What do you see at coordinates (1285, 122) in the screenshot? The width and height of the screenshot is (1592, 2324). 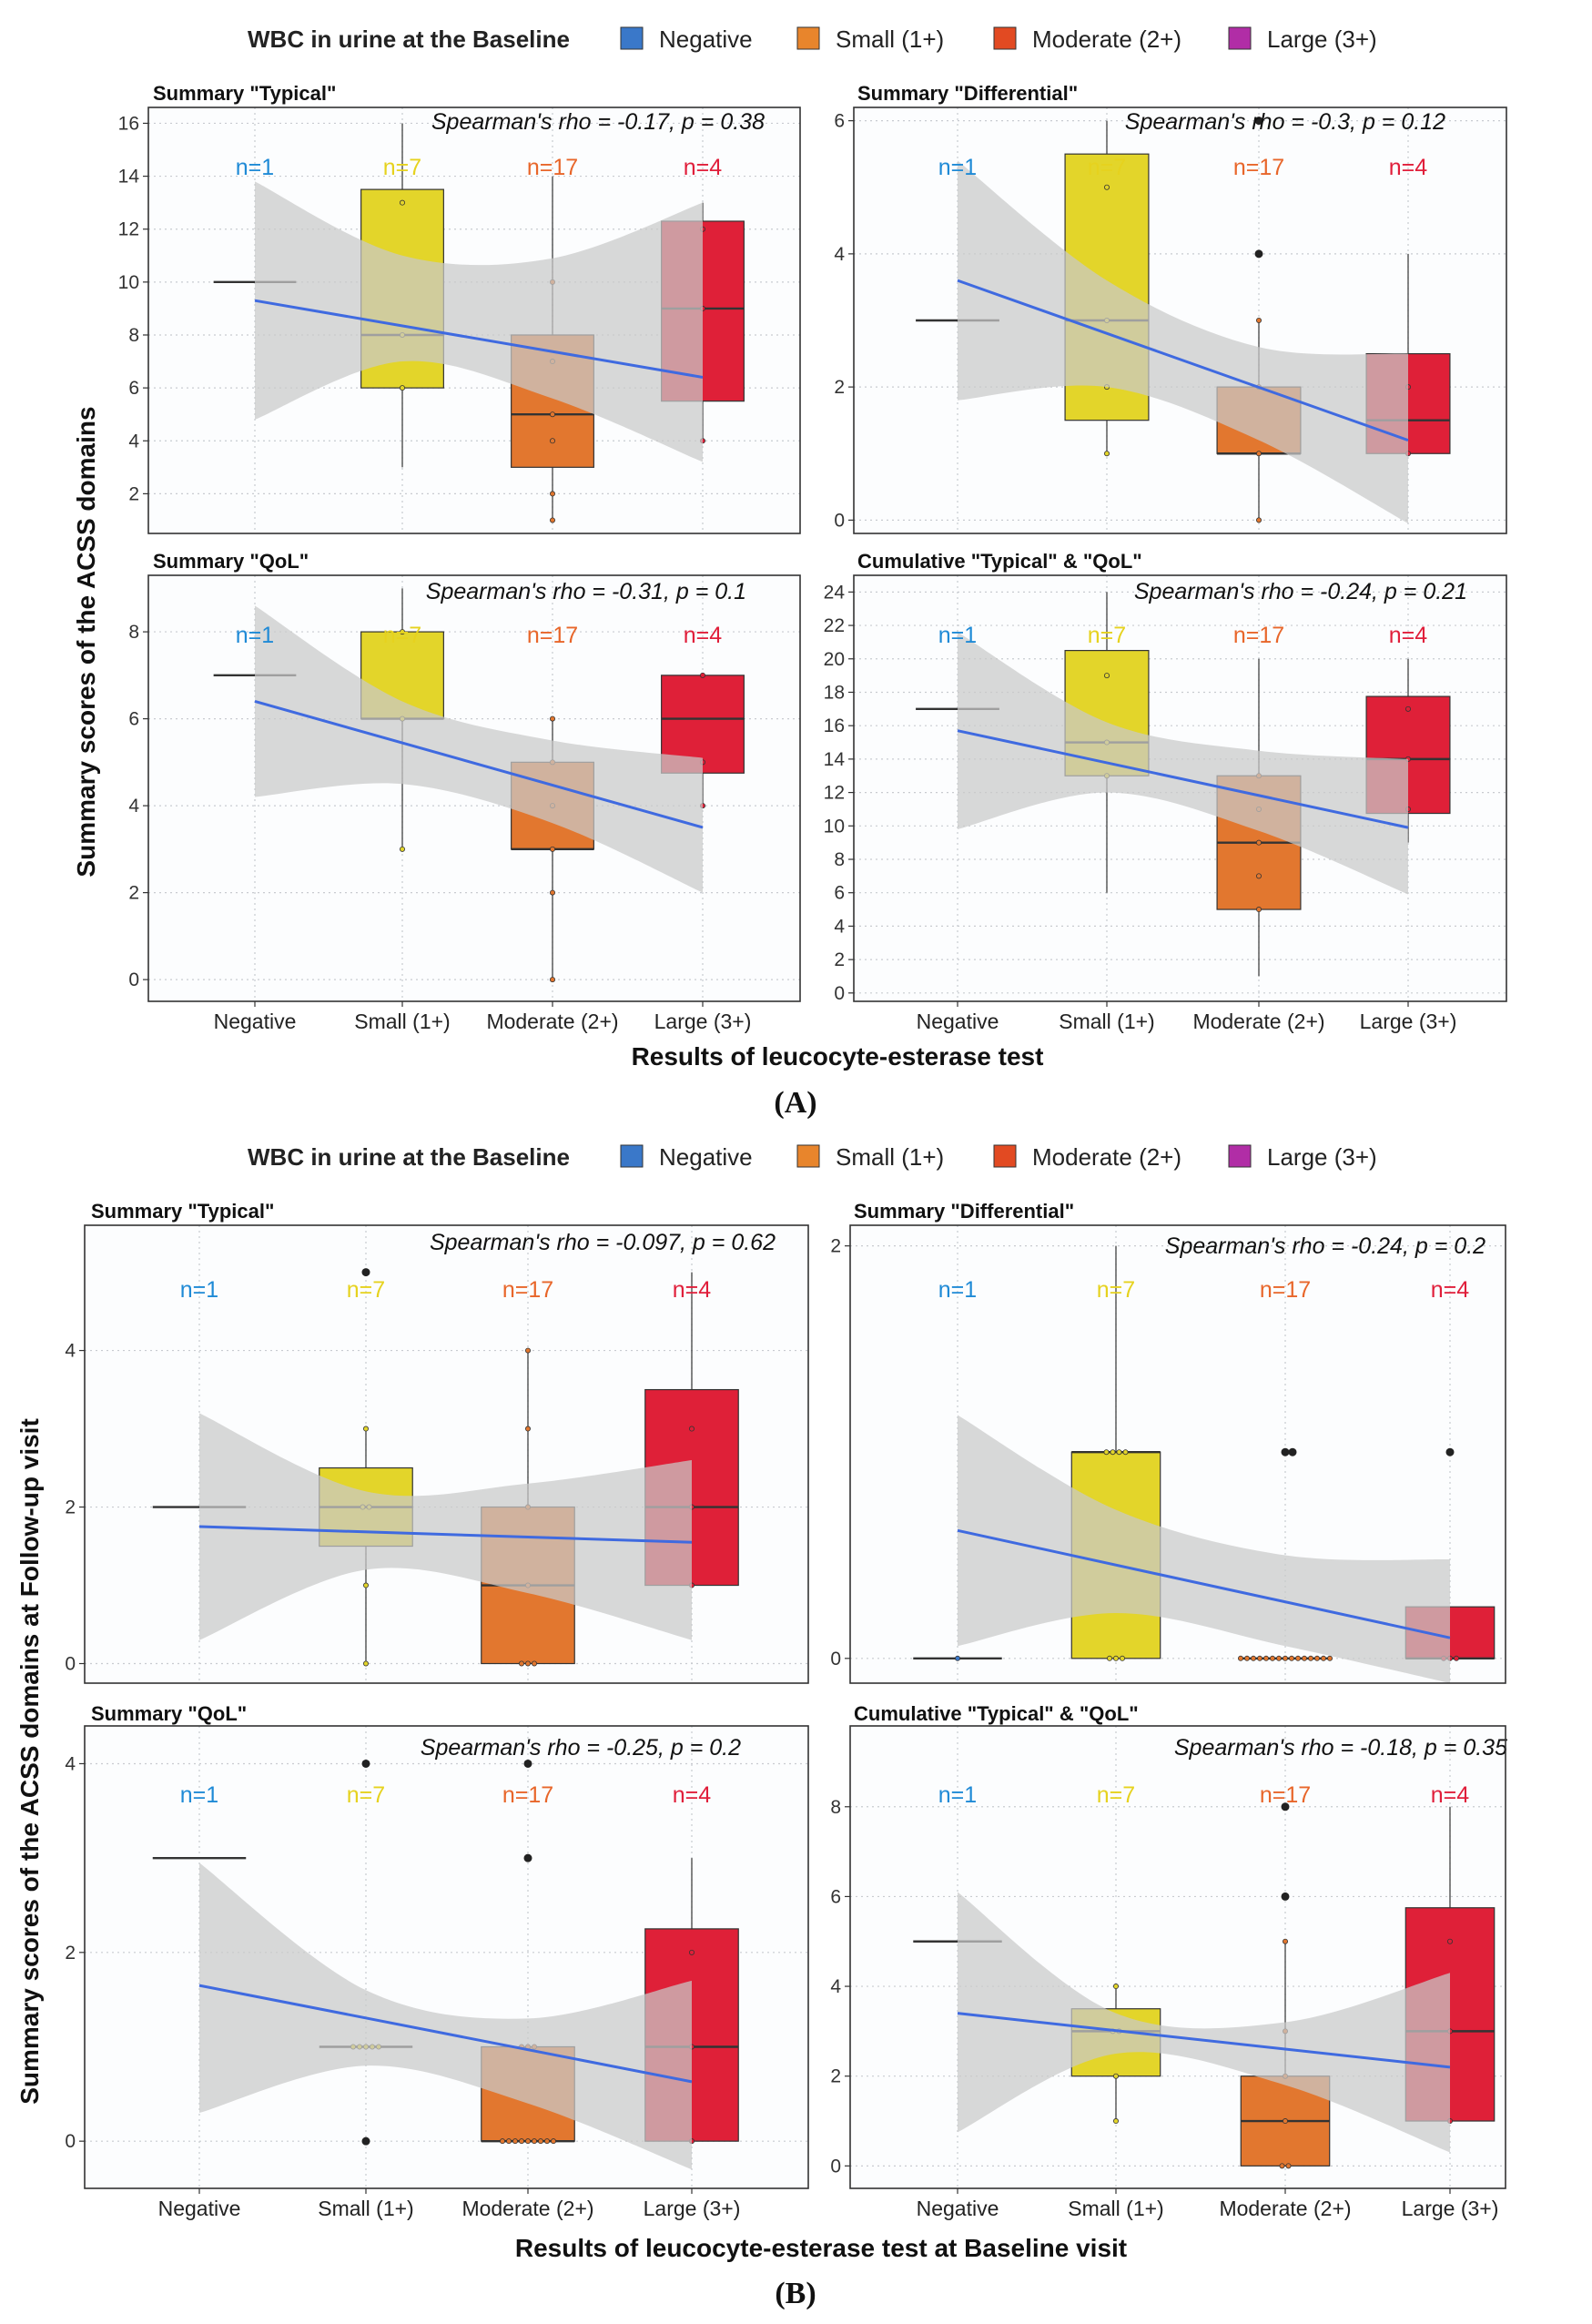 I see `spearman-annotation: Spearman's rho = -0.3, p = 0.12` at bounding box center [1285, 122].